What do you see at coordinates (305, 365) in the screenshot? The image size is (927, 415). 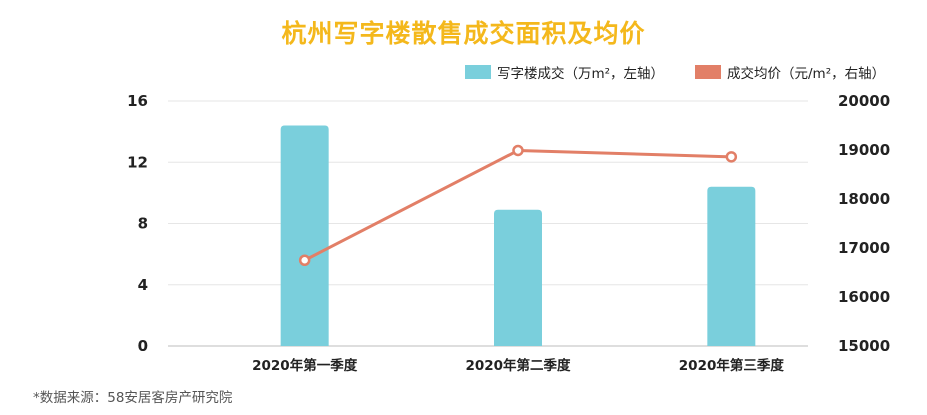 I see `category-label: 2020年第一季度` at bounding box center [305, 365].